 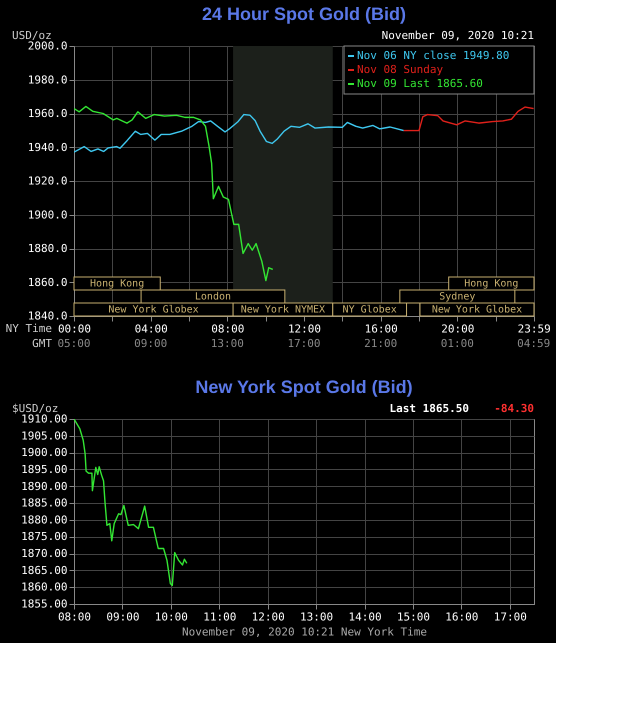 I want to click on y-tick-label: 1880.00, so click(x=44, y=519).